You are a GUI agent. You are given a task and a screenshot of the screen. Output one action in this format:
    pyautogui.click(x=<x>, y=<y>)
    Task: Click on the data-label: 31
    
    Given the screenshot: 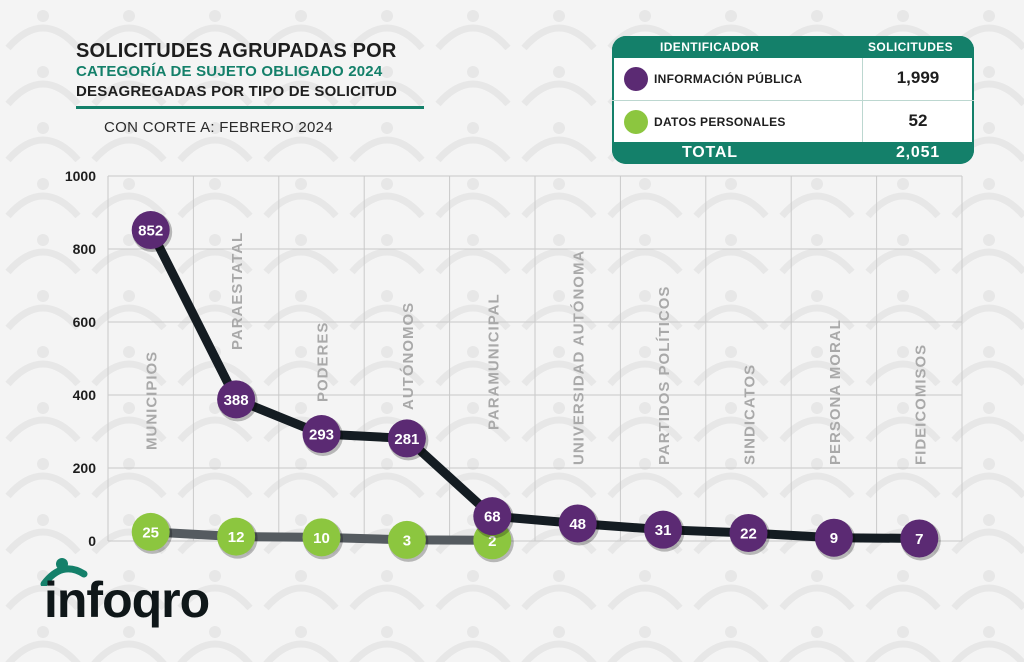 What is the action you would take?
    pyautogui.click(x=663, y=530)
    